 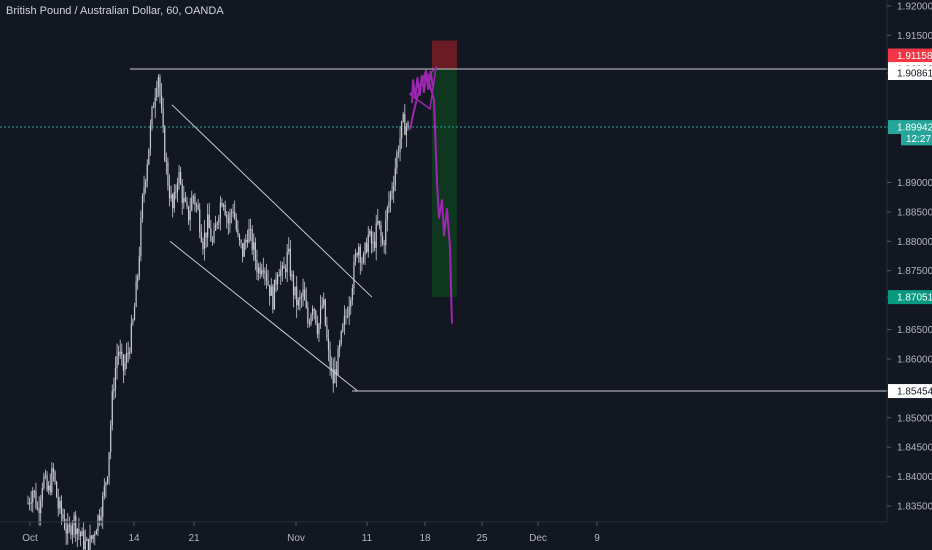 What do you see at coordinates (914, 359) in the screenshot?
I see `y-tick-label: 1.86000` at bounding box center [914, 359].